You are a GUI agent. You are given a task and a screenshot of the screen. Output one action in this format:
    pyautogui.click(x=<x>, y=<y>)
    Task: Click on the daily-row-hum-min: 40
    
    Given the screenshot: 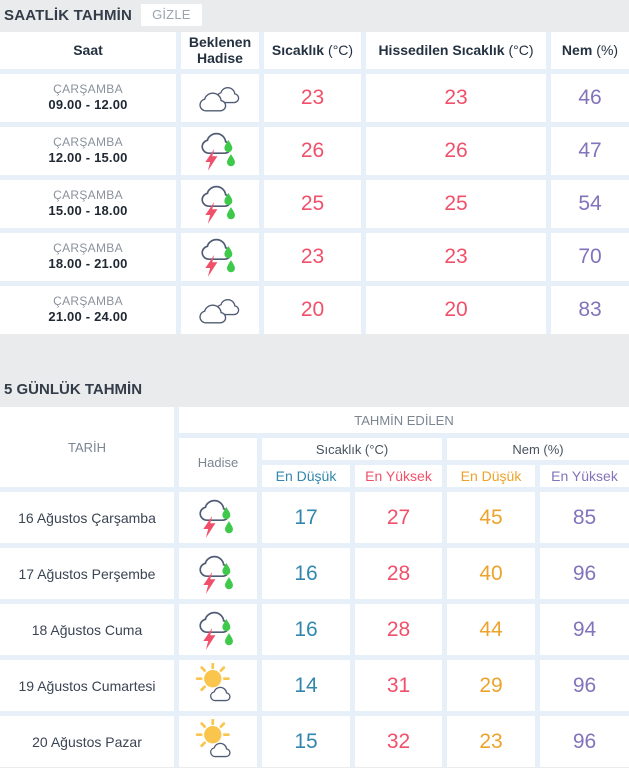 What is the action you would take?
    pyautogui.click(x=491, y=573)
    